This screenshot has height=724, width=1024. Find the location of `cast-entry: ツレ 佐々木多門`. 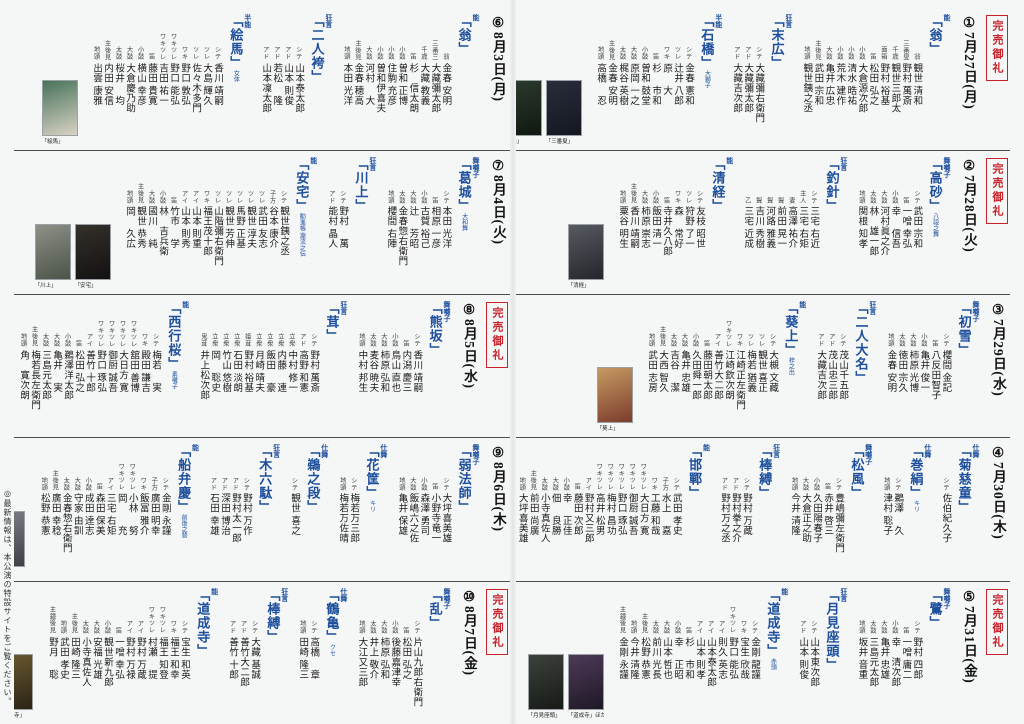

cast-entry: ツレ 佐々木多門 is located at coordinates (195, 80).